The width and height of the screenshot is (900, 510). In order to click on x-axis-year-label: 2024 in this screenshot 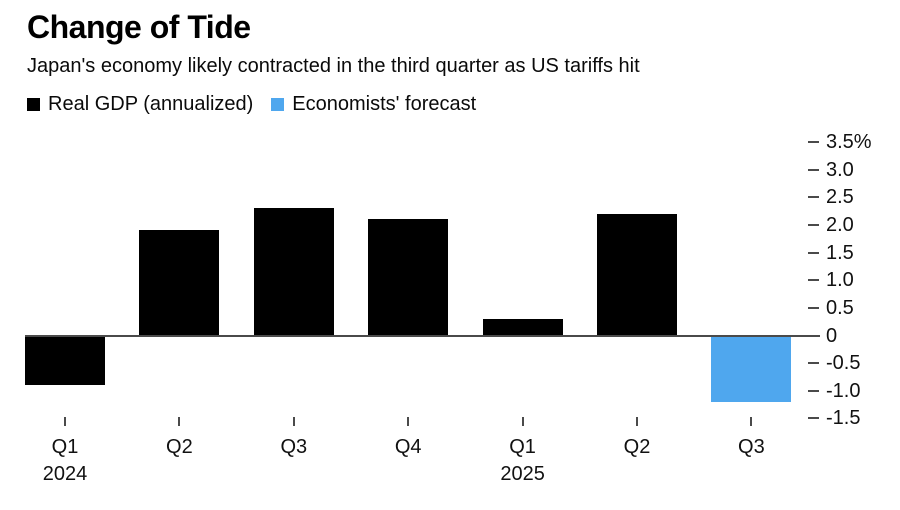, I will do `click(65, 474)`.